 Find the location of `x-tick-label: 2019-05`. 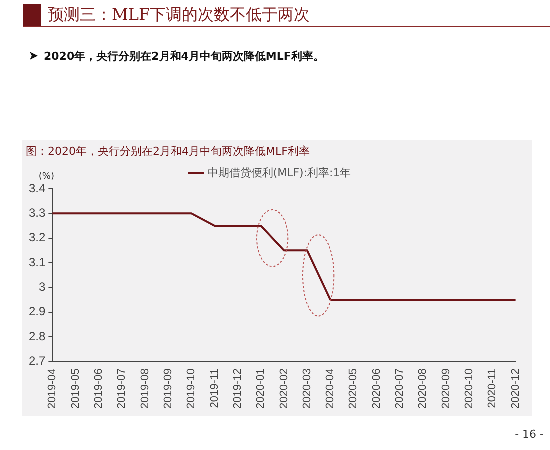

x-tick-label: 2019-05 is located at coordinates (76, 389).